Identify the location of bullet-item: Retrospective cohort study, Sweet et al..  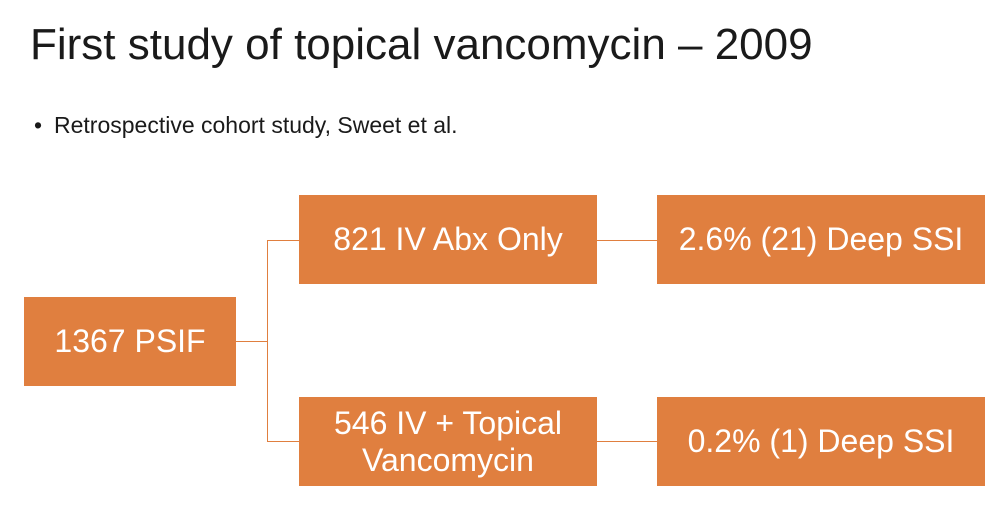
(246, 125).